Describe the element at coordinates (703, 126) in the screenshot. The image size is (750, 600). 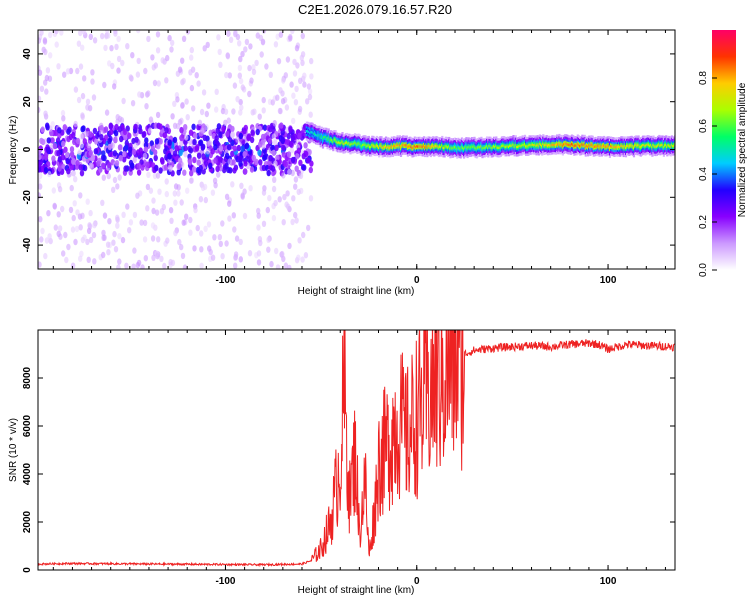
I see `colorbar-tick-label: 0.6` at that location.